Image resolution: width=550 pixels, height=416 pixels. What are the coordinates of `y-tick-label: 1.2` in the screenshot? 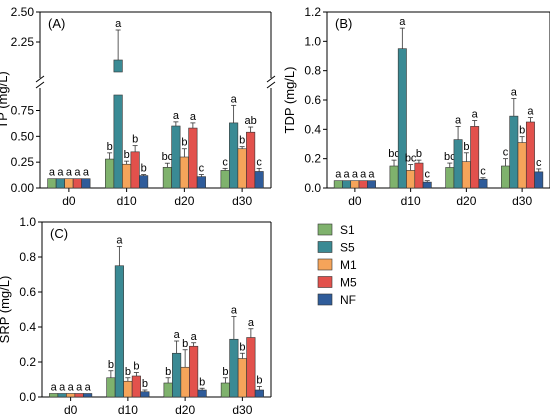 It's located at (312, 12).